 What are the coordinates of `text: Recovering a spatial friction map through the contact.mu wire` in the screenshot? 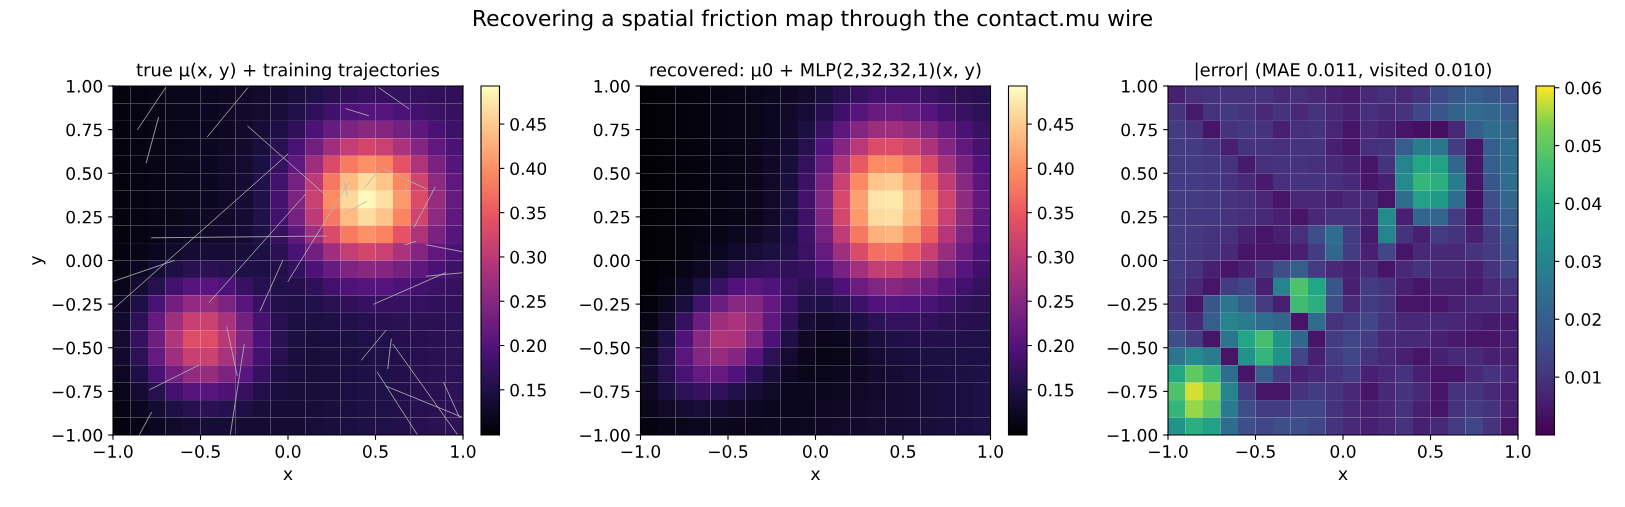 It's located at (813, 20).